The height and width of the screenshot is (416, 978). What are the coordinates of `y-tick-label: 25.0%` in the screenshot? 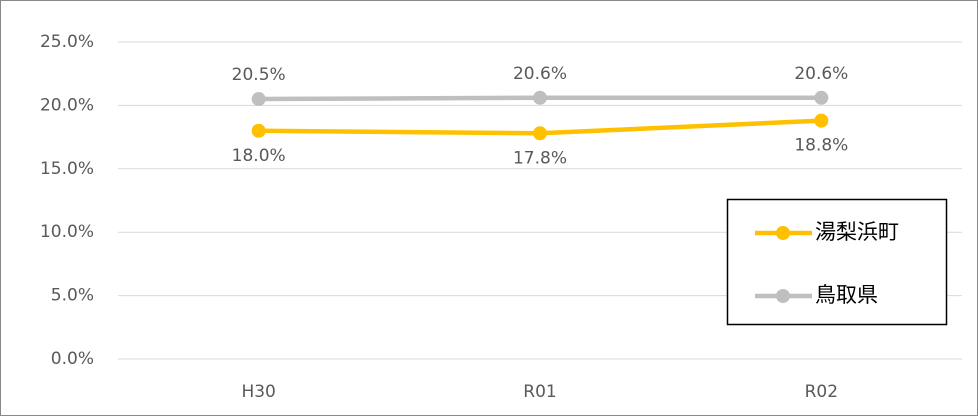 It's located at (67, 42).